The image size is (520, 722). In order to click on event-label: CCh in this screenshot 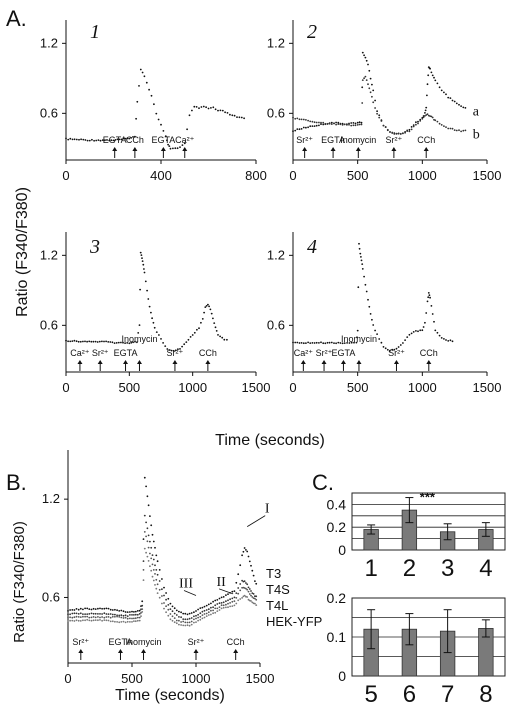, I will do `click(426, 140)`.